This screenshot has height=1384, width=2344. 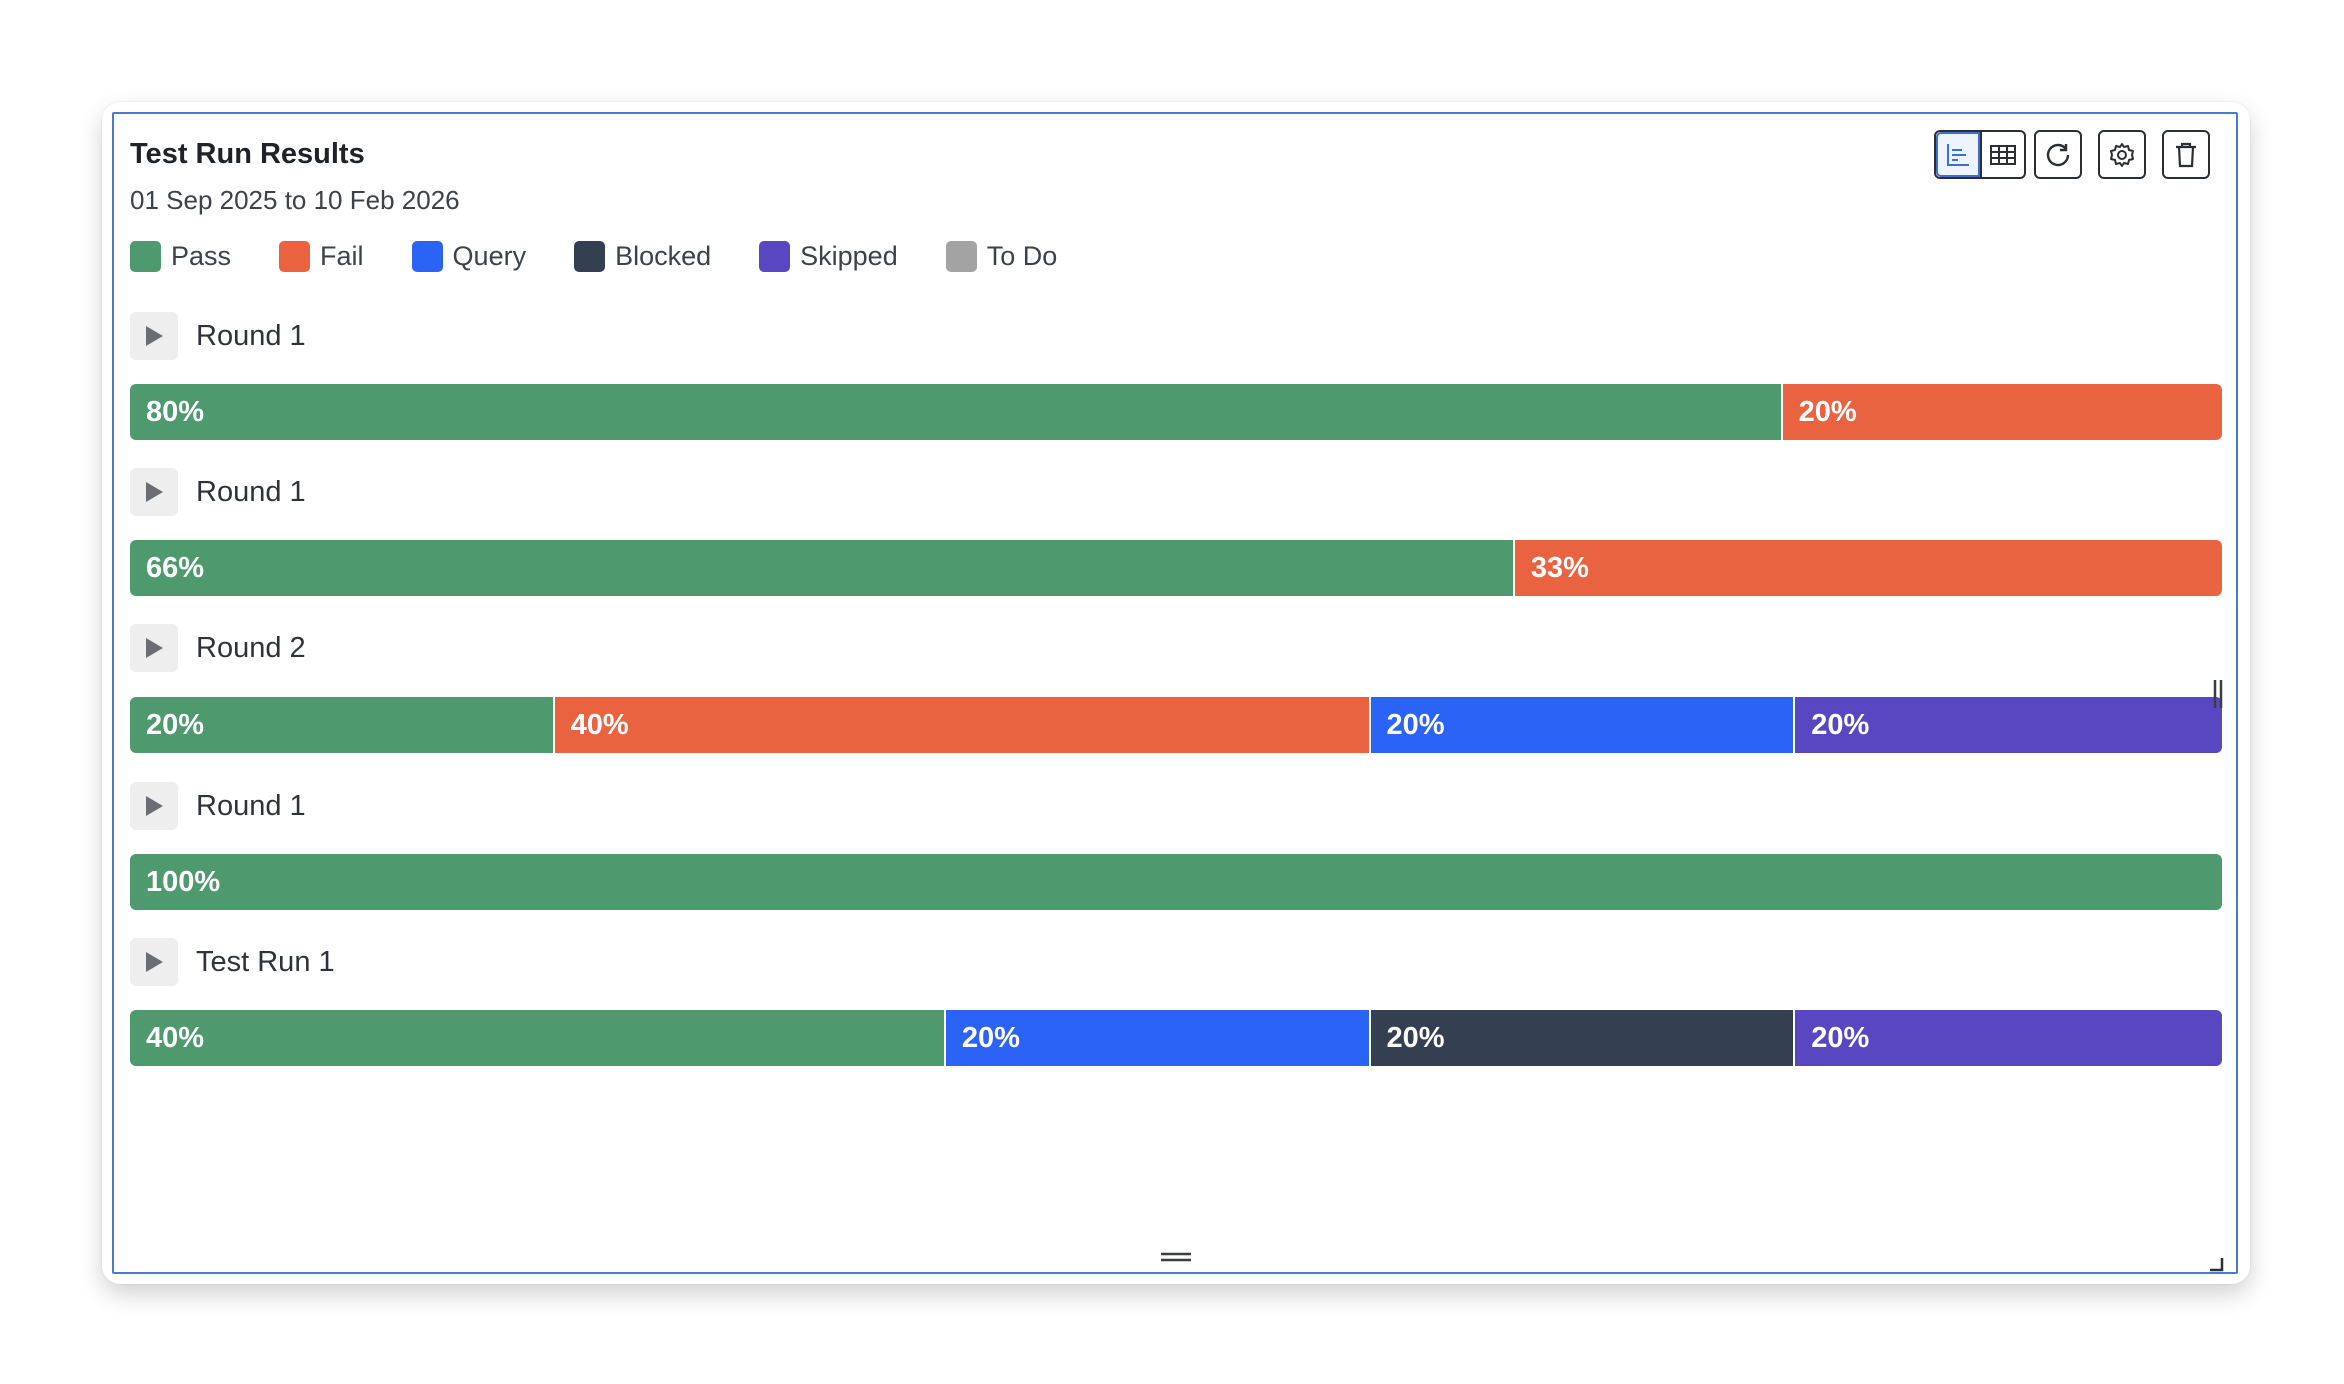 I want to click on trash-icon, so click(x=2186, y=154).